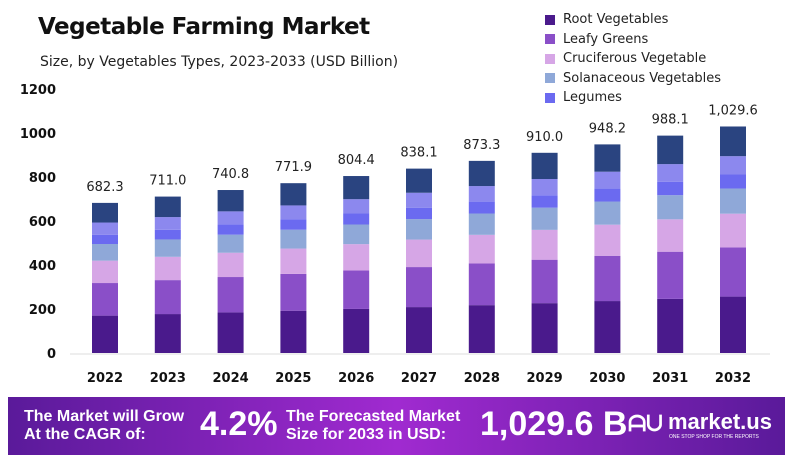 The image size is (793, 463). Describe the element at coordinates (545, 378) in the screenshot. I see `x-tick-label: 2029` at that location.